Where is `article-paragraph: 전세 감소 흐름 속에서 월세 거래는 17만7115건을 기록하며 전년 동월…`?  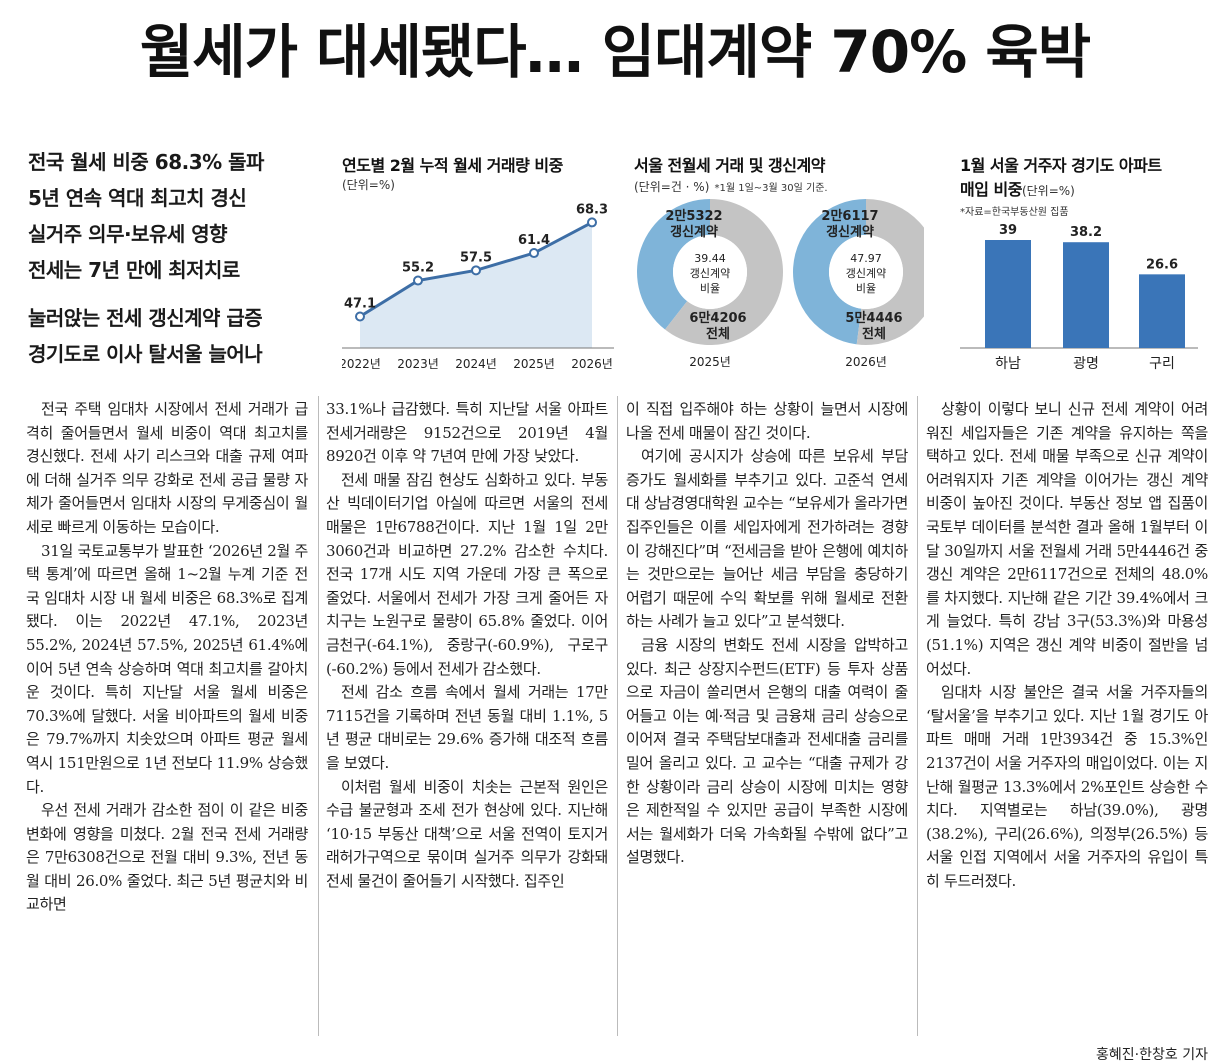 article-paragraph: 전세 감소 흐름 속에서 월세 거래는 17만7115건을 기록하며 전년 동월… is located at coordinates (467, 727).